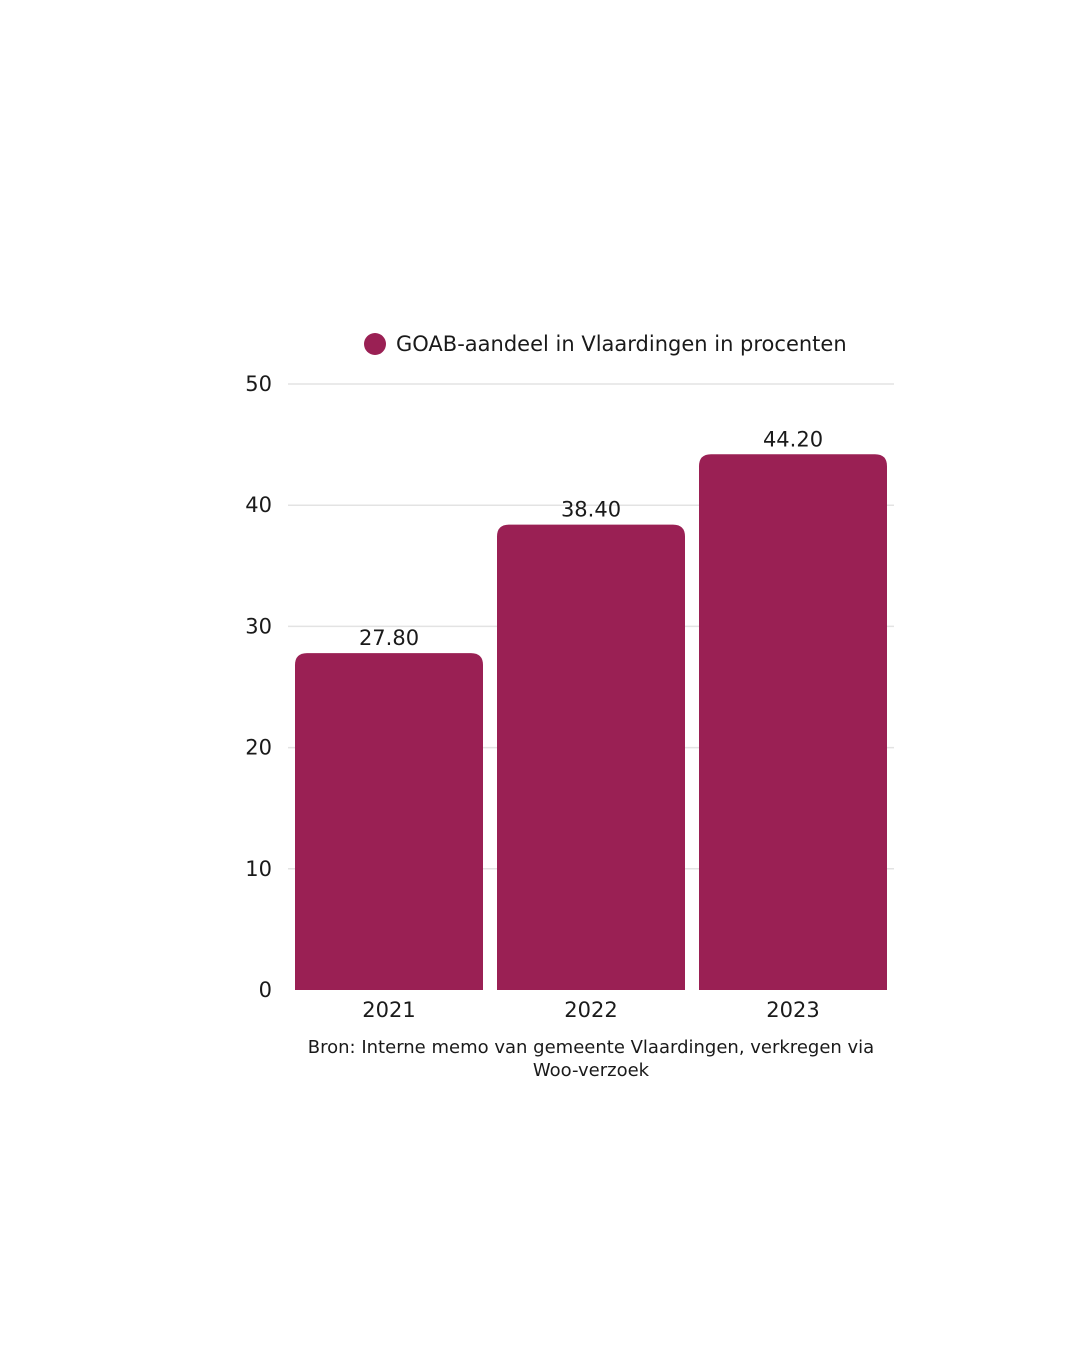 The image size is (1080, 1350). I want to click on legend: GOAB-aandeel in Vlaardingen in procenten, so click(605, 344).